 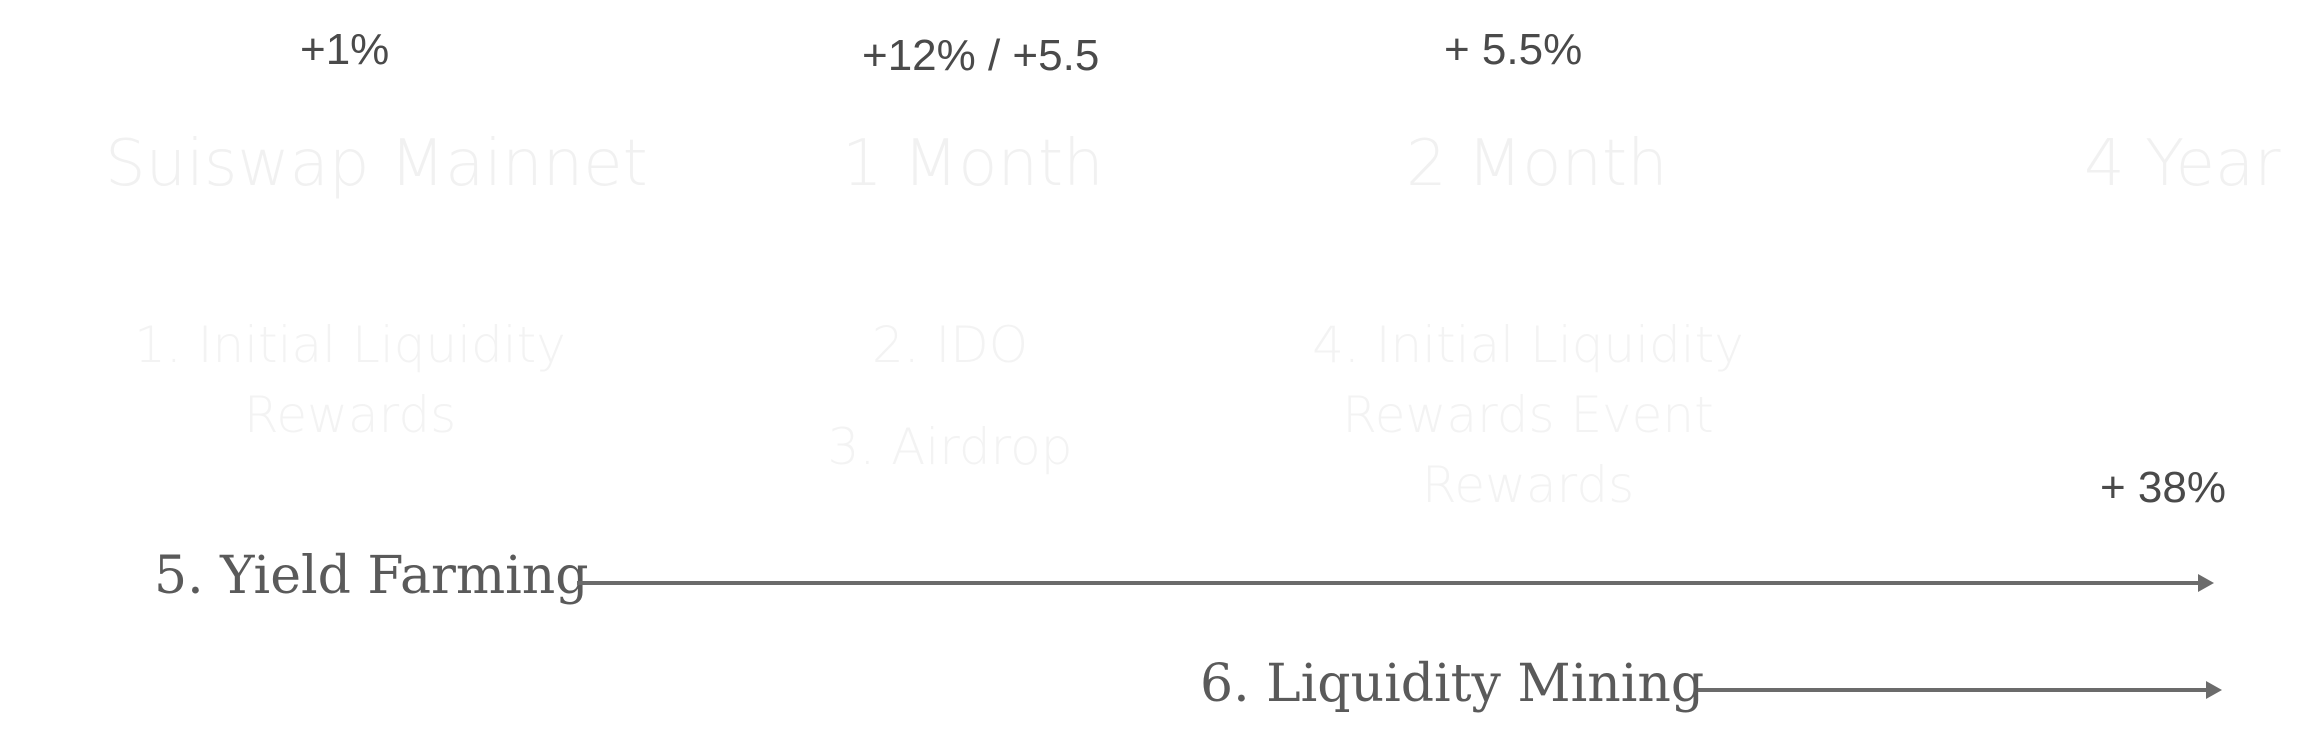 I want to click on event-initial-liquidity-rewards-line1: 1. Initial Liquidity, so click(x=350, y=345).